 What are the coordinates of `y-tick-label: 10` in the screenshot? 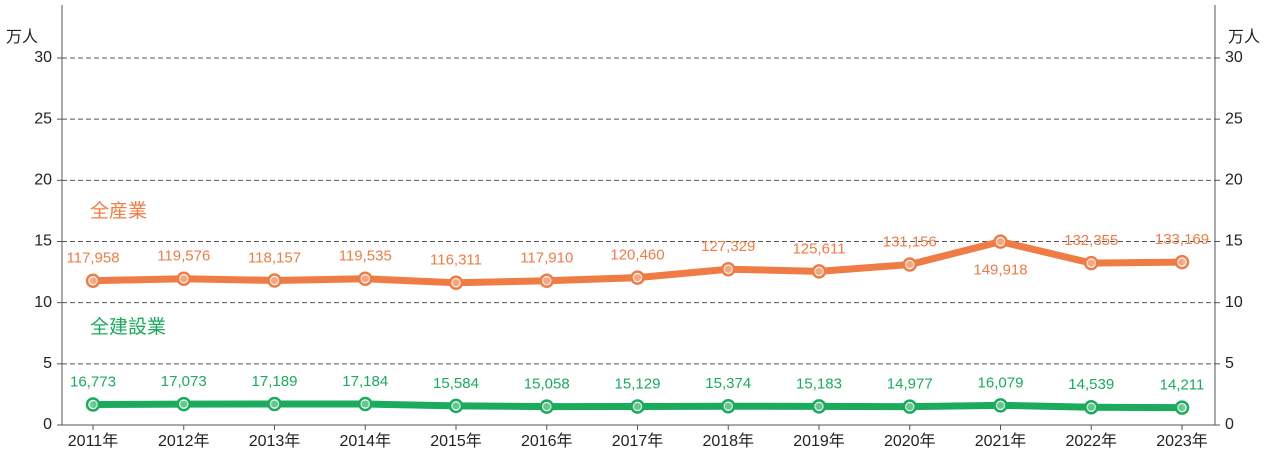 It's located at (43, 302).